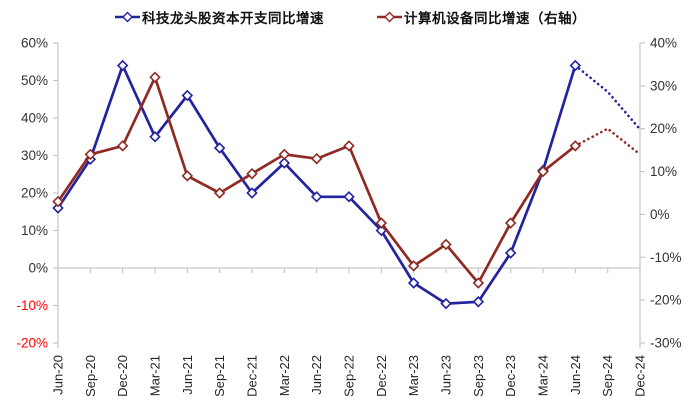  I want to click on legend-marker-blue-diamond-icon, so click(127, 17).